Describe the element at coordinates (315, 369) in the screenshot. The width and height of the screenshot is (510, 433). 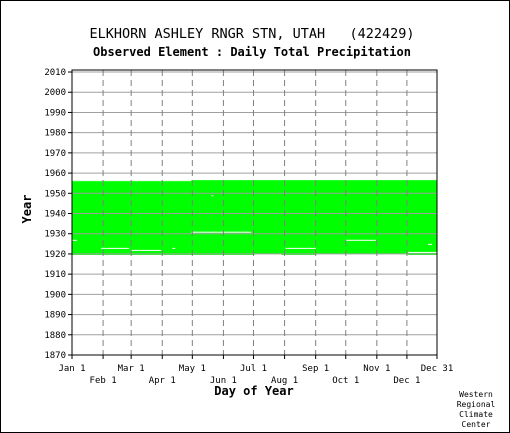
I see `x-tick-label-top-244: Sep 1` at that location.